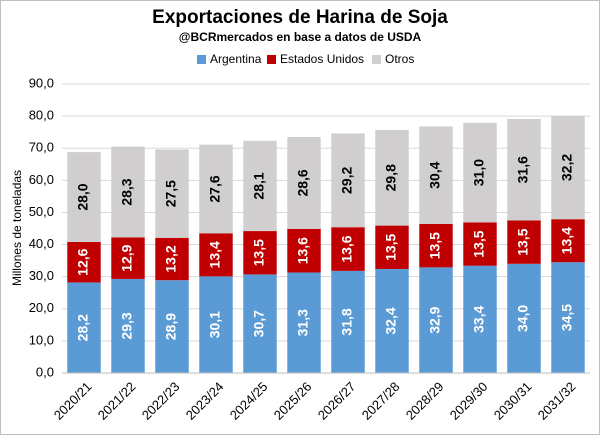  What do you see at coordinates (41, 82) in the screenshot?
I see `y-tick-label: 90,0` at bounding box center [41, 82].